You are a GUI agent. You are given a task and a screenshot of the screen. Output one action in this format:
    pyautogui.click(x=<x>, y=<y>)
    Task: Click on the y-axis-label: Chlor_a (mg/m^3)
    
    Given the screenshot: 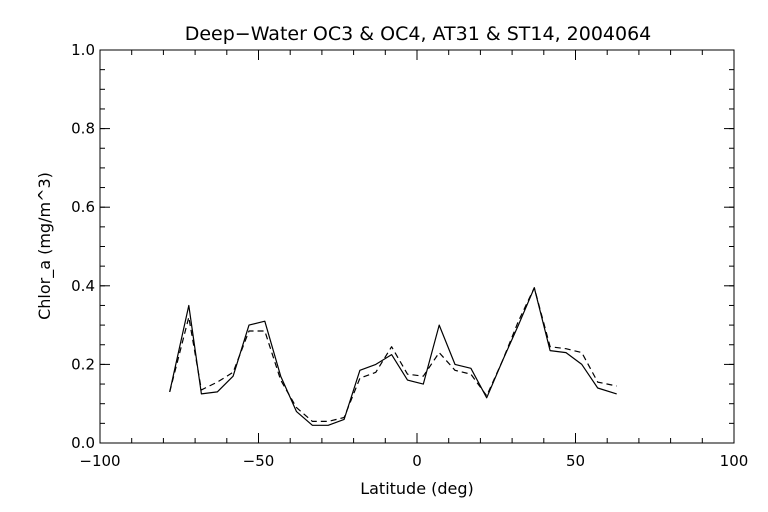 What is the action you would take?
    pyautogui.click(x=45, y=246)
    